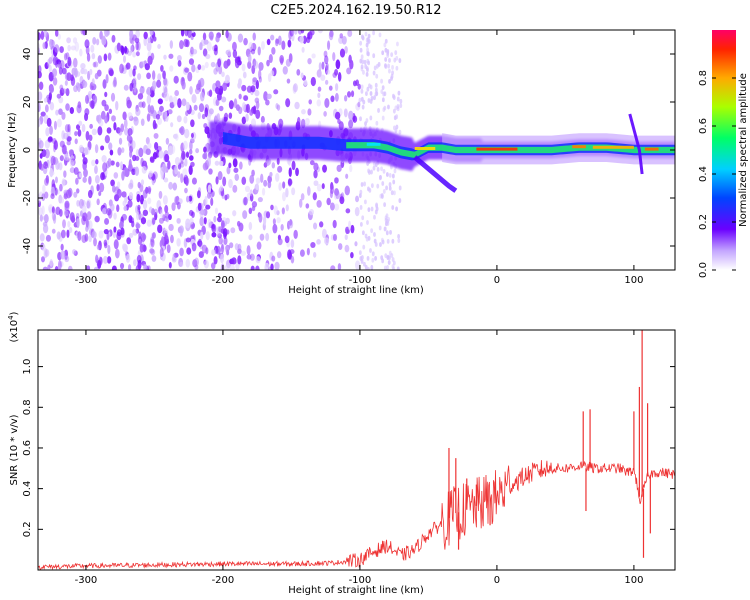 The height and width of the screenshot is (600, 750). I want to click on ridge-hot-segment, so click(579, 147).